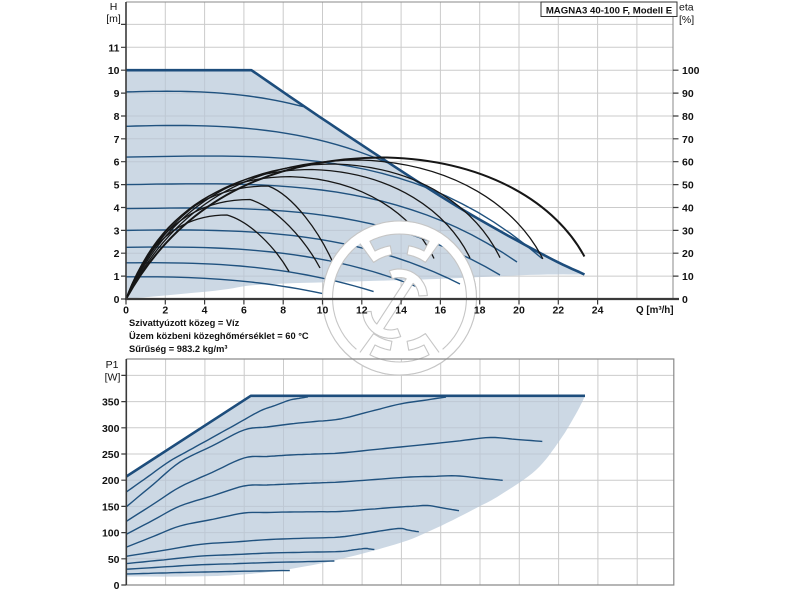 The image size is (800, 600). Describe the element at coordinates (219, 336) in the screenshot. I see `svg-text:Üzem közbeni közeghőmérséklet: Üzem közbeni közeghőmérséklet = 60 °C` at that location.